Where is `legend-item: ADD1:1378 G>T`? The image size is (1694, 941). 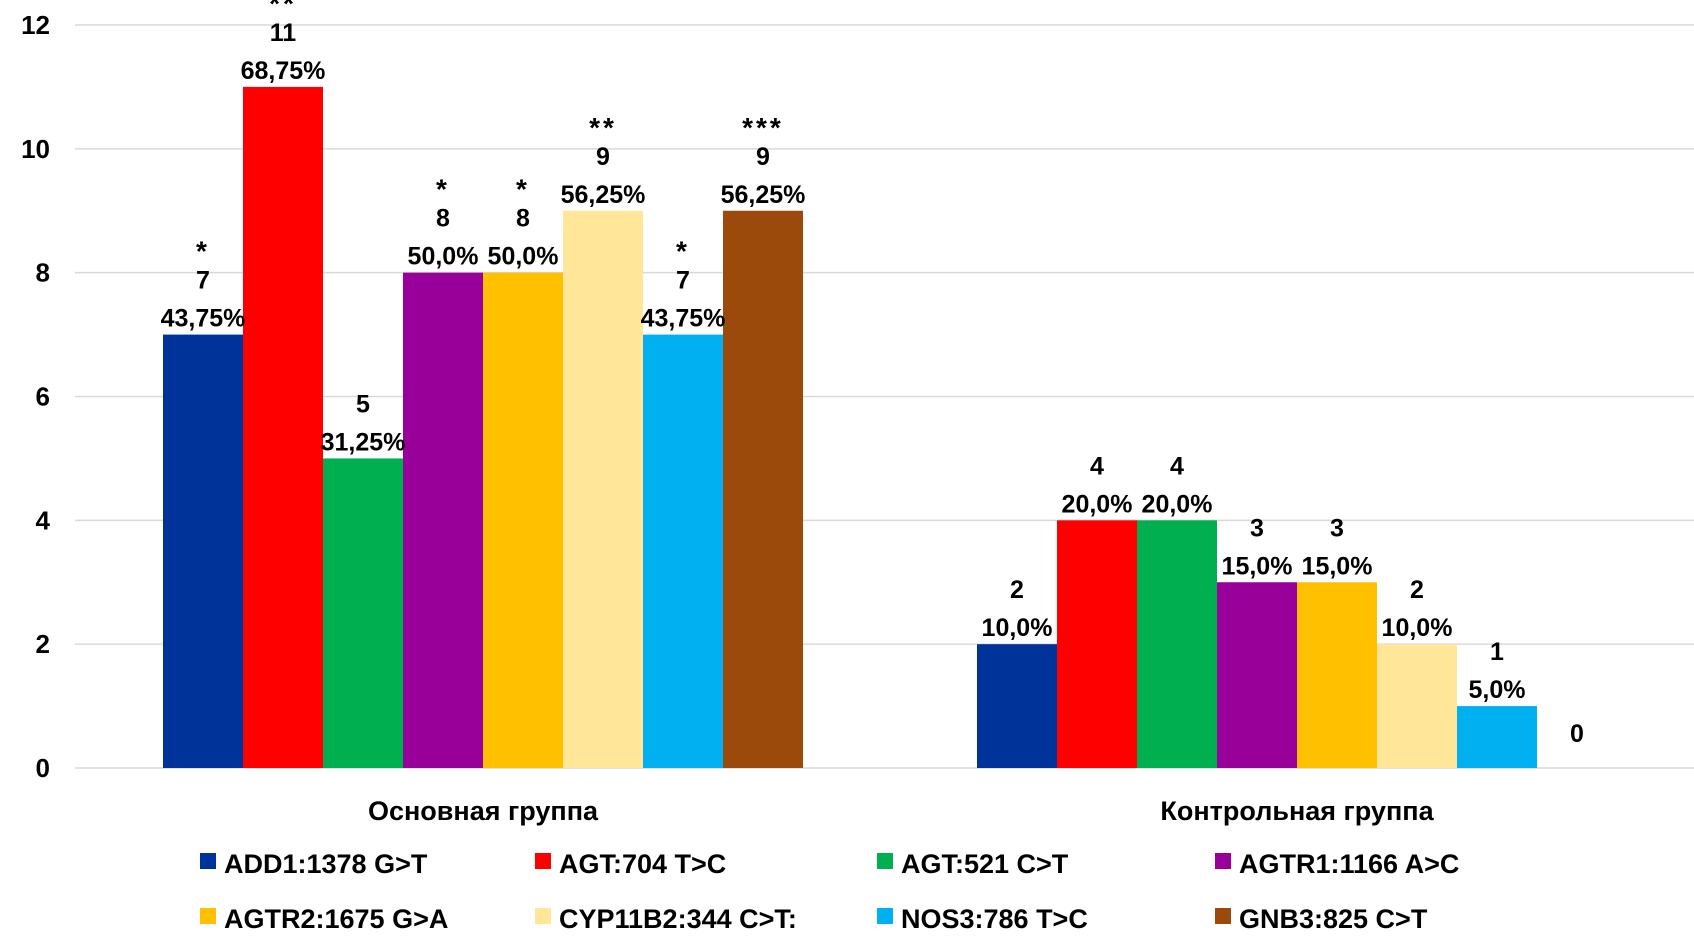
legend-item: ADD1:1378 G>T is located at coordinates (314, 864).